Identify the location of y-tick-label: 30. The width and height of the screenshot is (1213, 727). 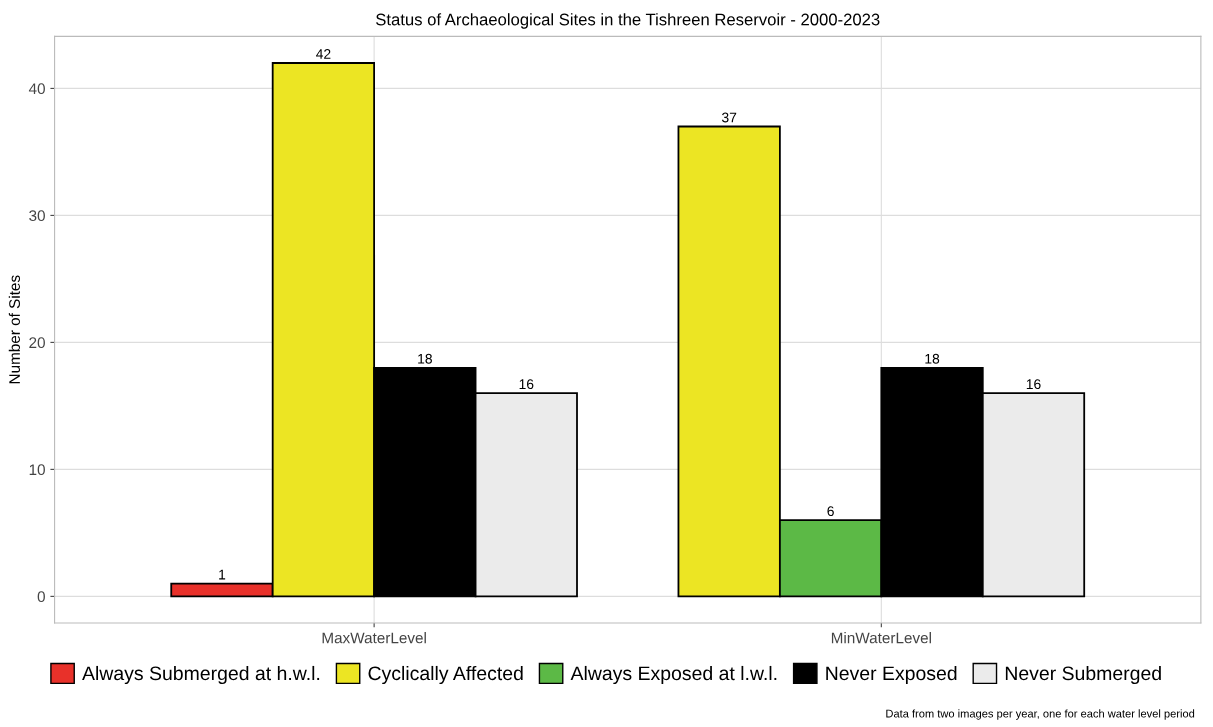
(37, 216).